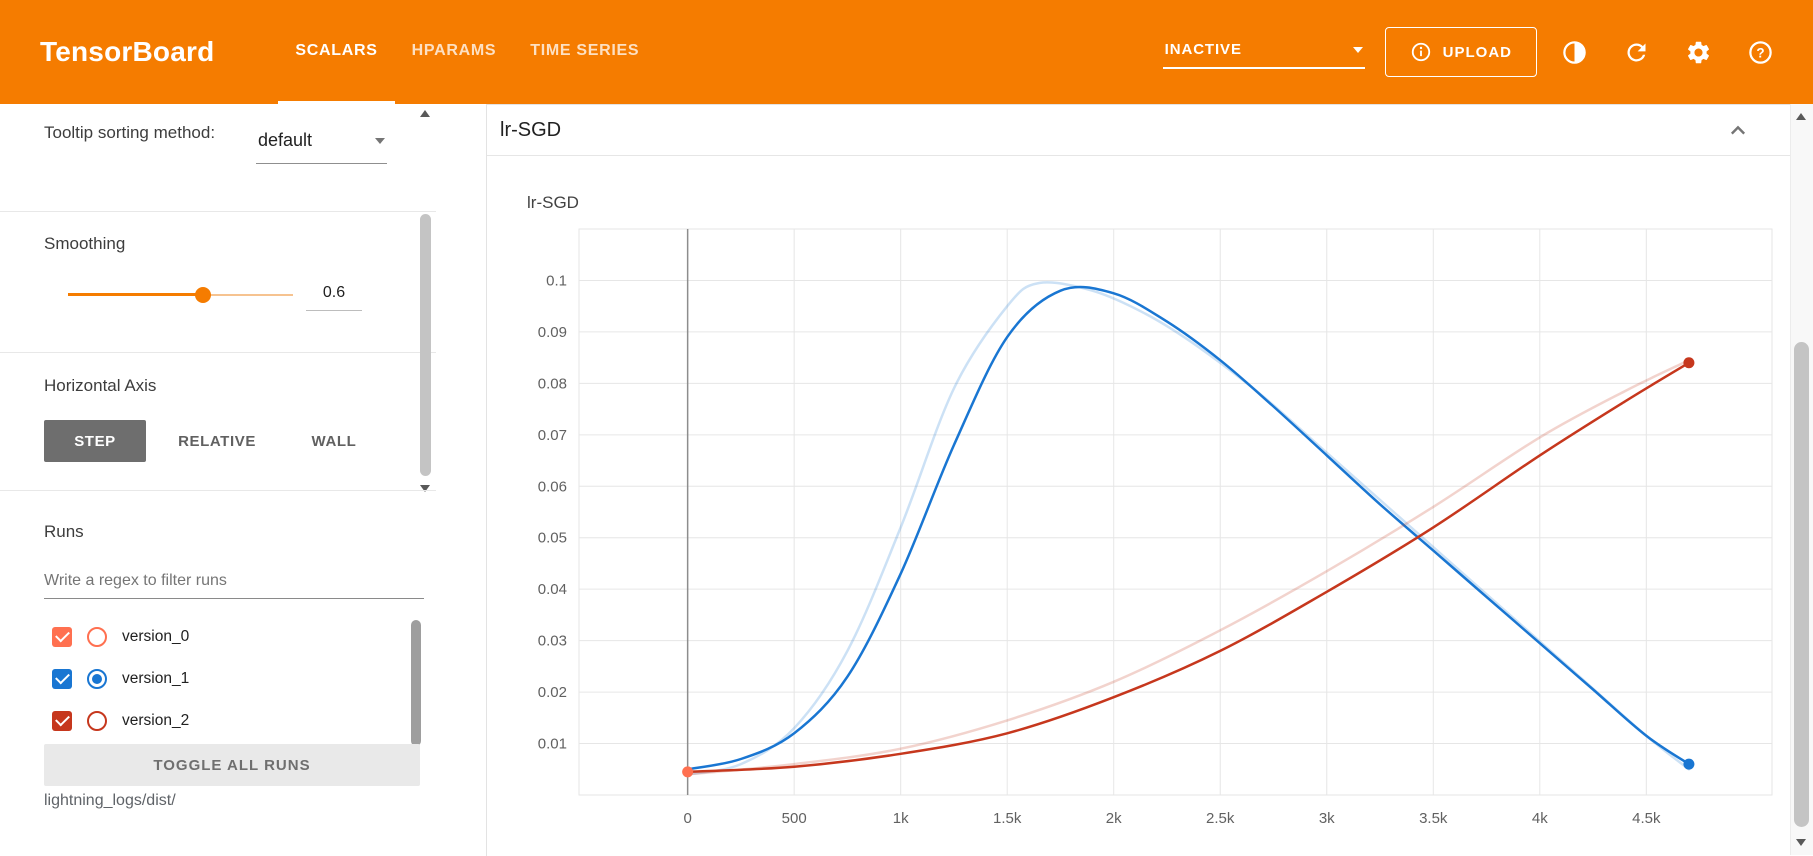  Describe the element at coordinates (794, 818) in the screenshot. I see `svg-text: 500` at that location.